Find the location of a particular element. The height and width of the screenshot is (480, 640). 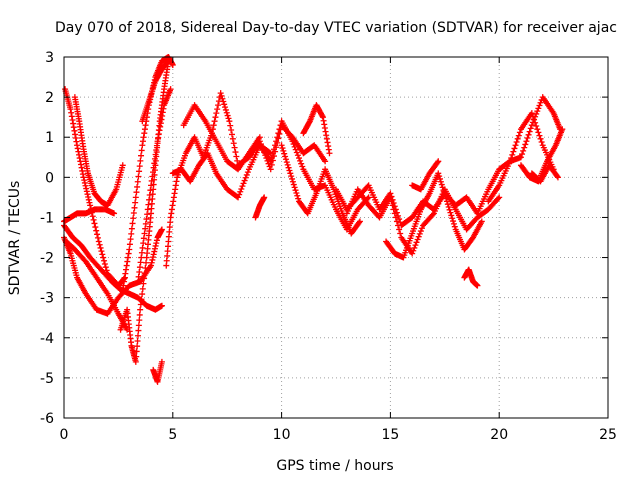

y-tick-label: -3 is located at coordinates (47, 299).